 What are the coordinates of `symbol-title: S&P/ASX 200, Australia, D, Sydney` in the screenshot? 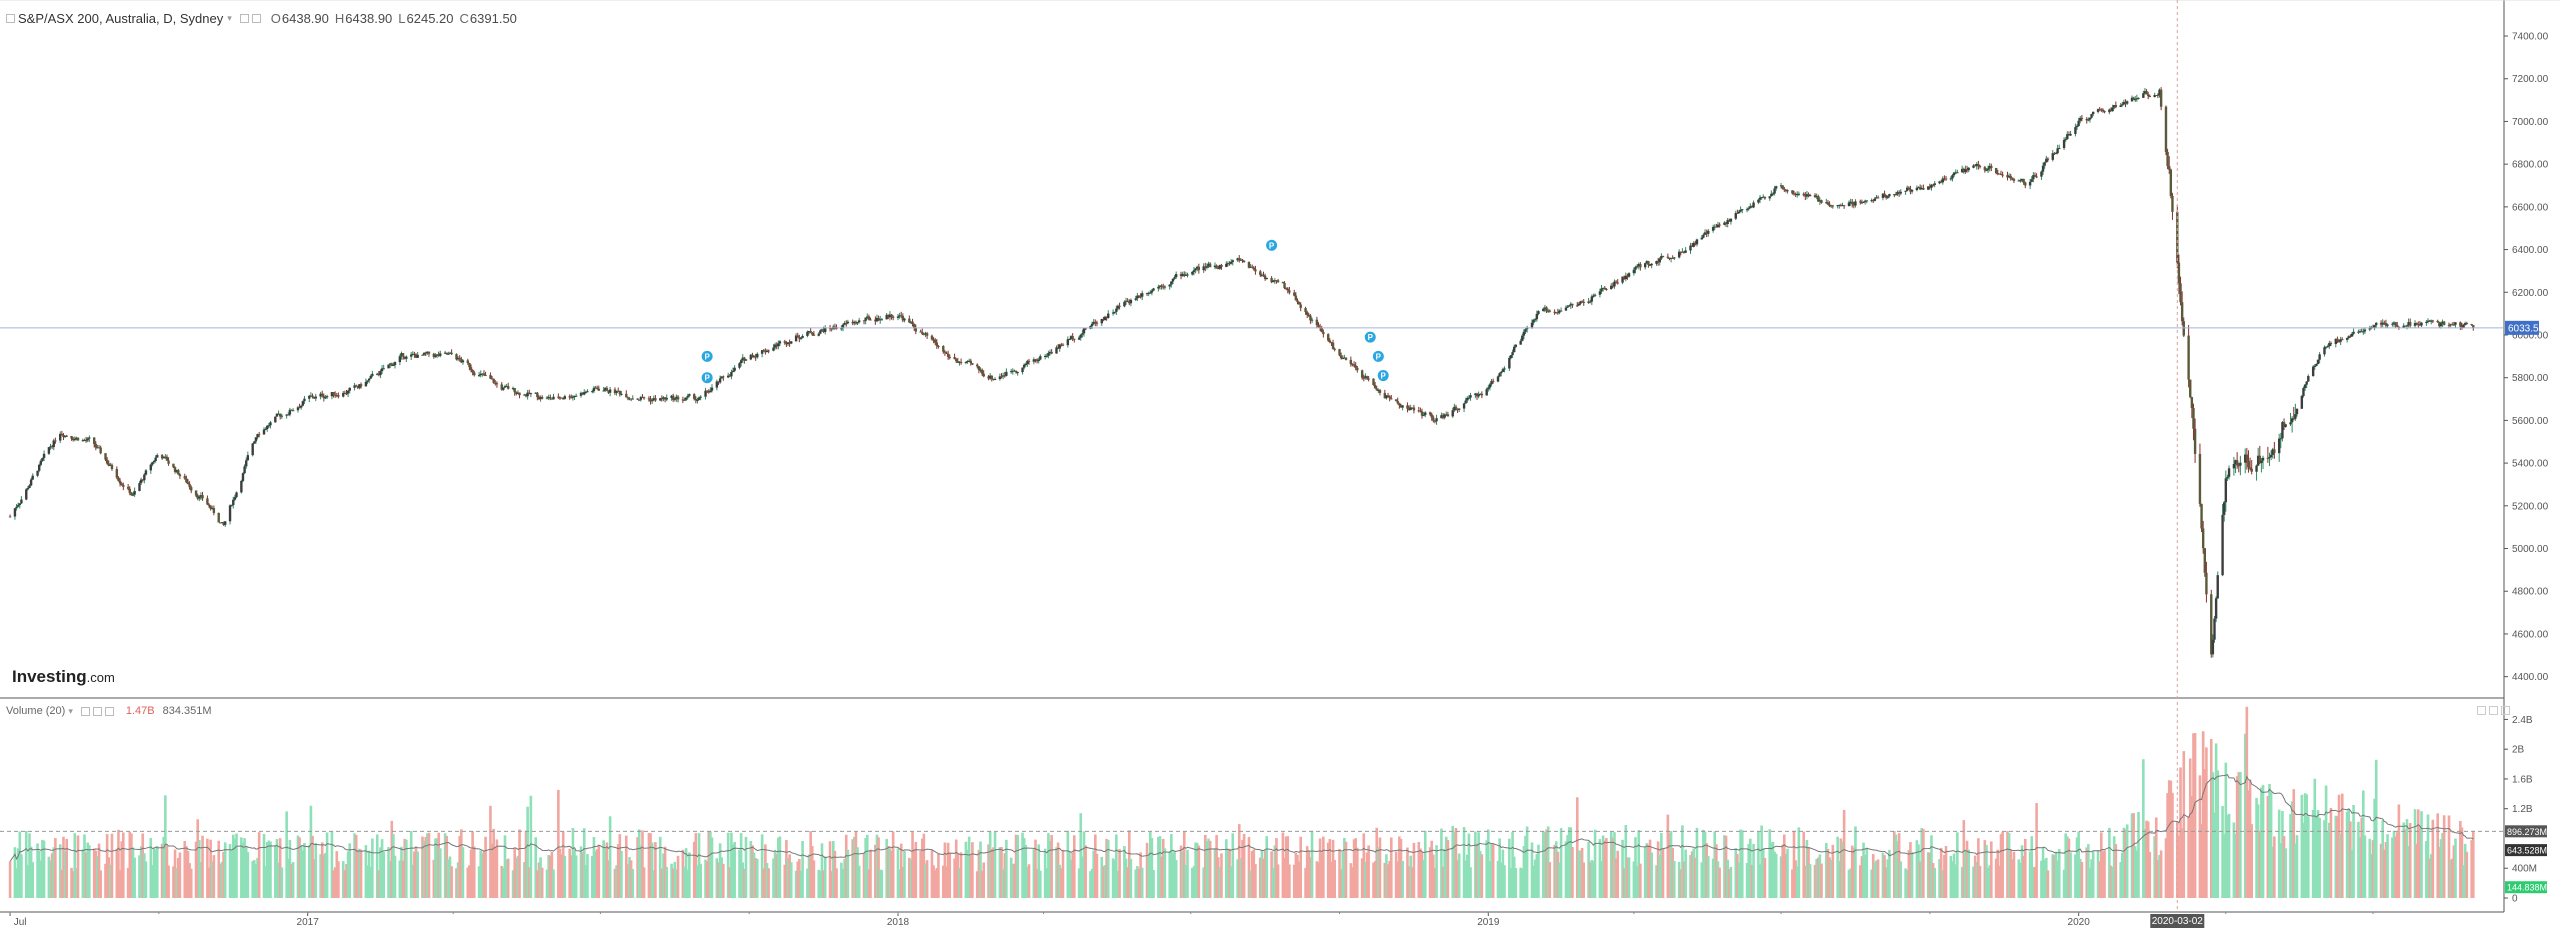 It's located at (121, 18).